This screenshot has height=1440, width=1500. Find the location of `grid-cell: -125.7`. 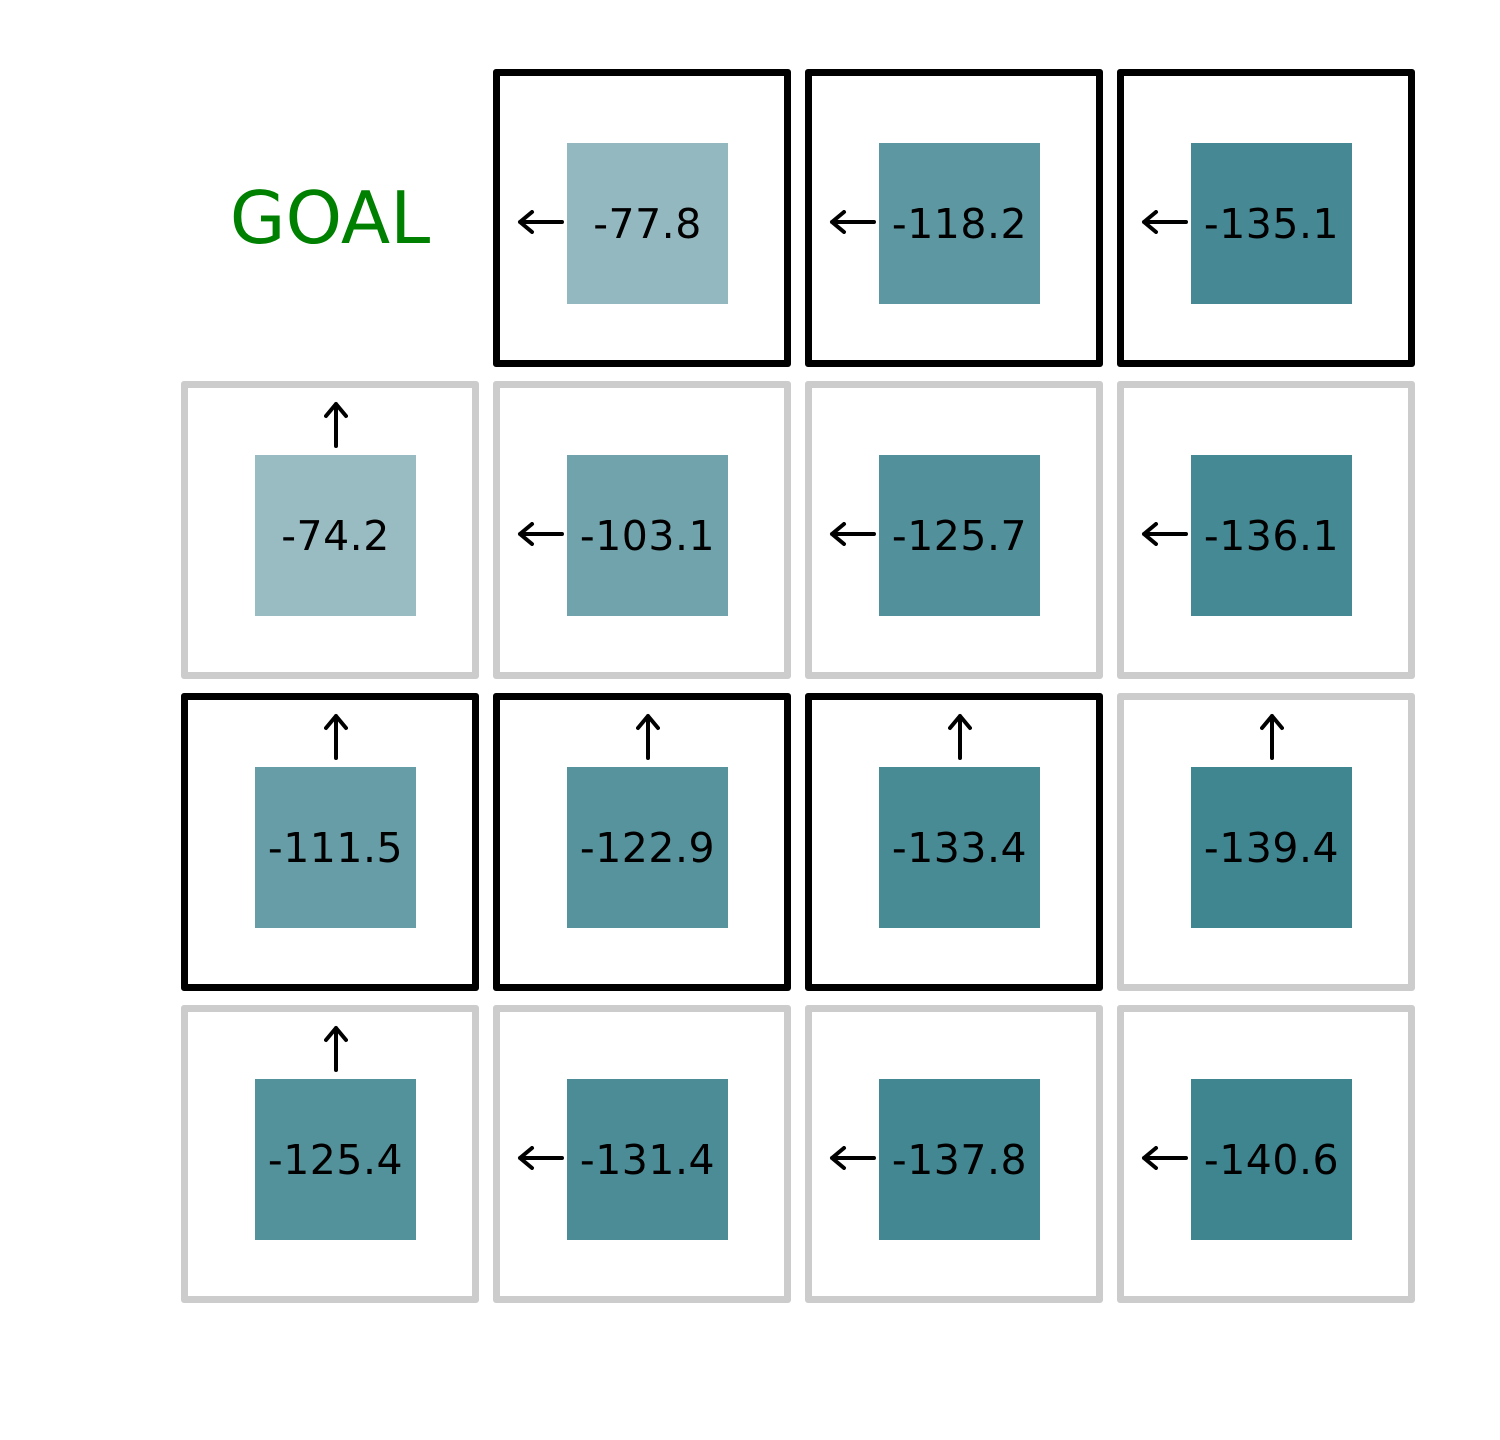

grid-cell: -125.7 is located at coordinates (954, 530).